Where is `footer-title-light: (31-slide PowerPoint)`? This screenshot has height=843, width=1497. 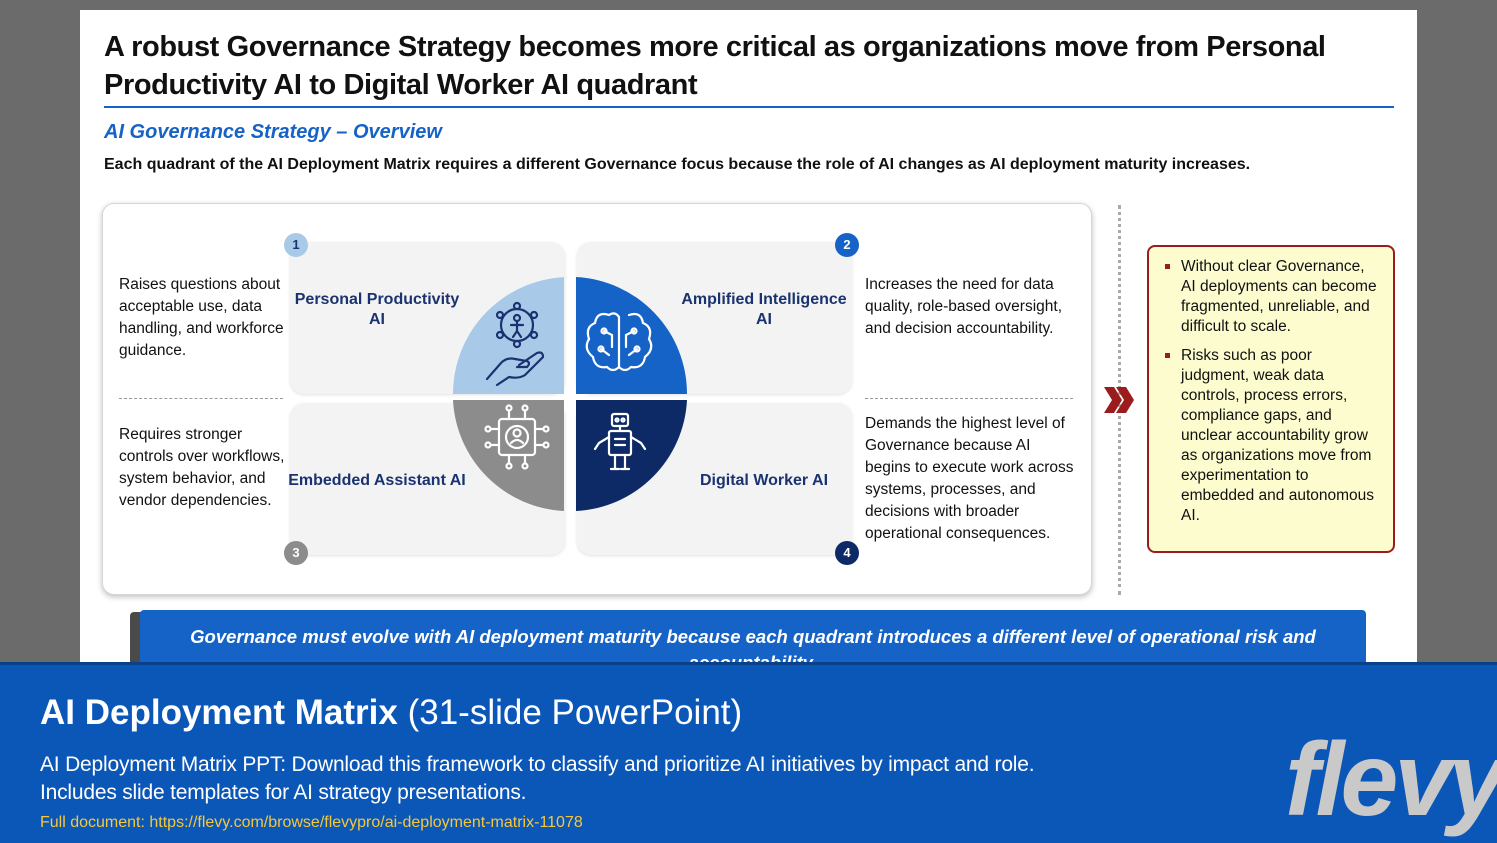
footer-title-light: (31-slide PowerPoint) is located at coordinates (575, 712).